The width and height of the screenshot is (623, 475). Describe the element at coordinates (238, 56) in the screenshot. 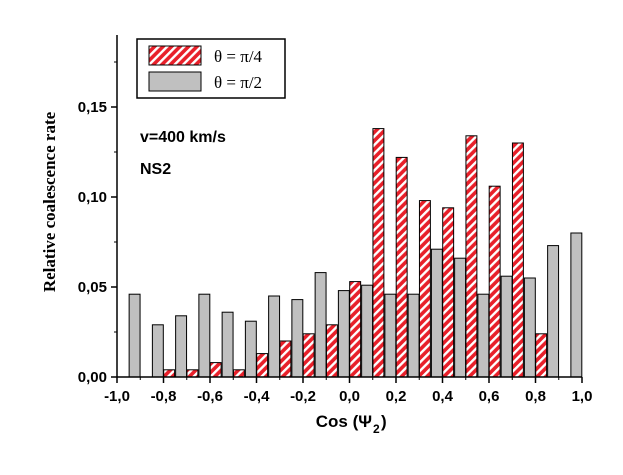

I see `legend-label-pi4: θ = π/4` at that location.